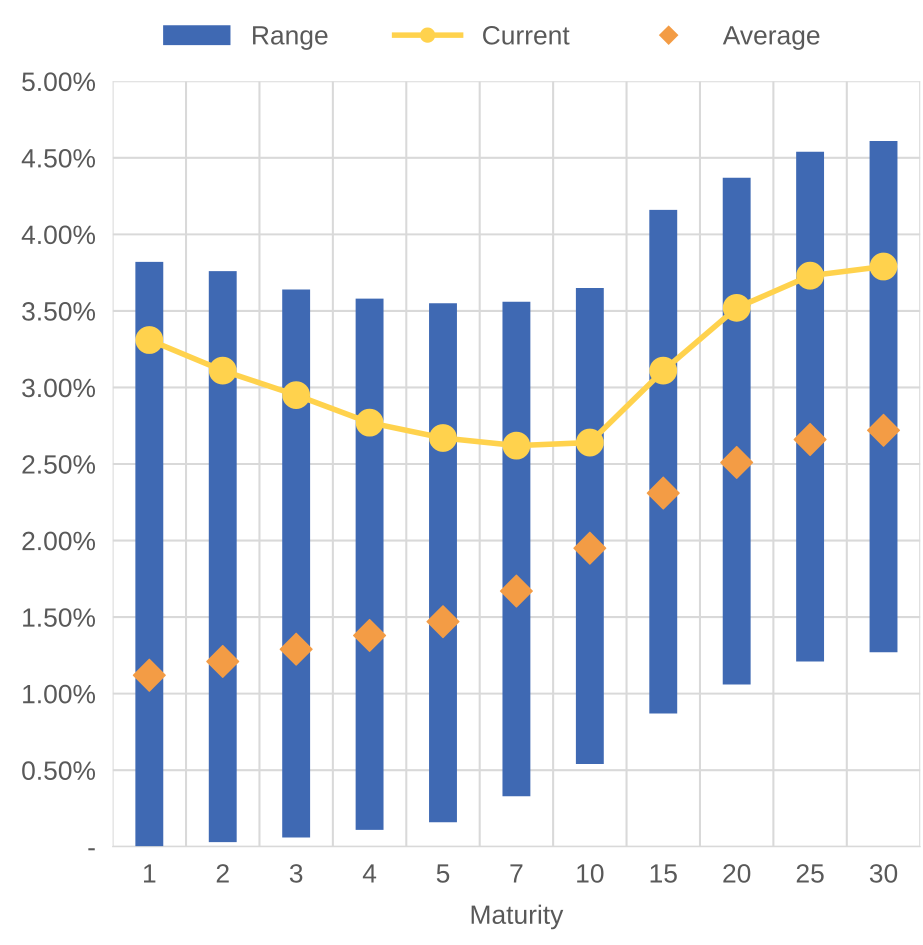 The image size is (923, 945). Describe the element at coordinates (663, 873) in the screenshot. I see `x-tick-label: 15` at that location.